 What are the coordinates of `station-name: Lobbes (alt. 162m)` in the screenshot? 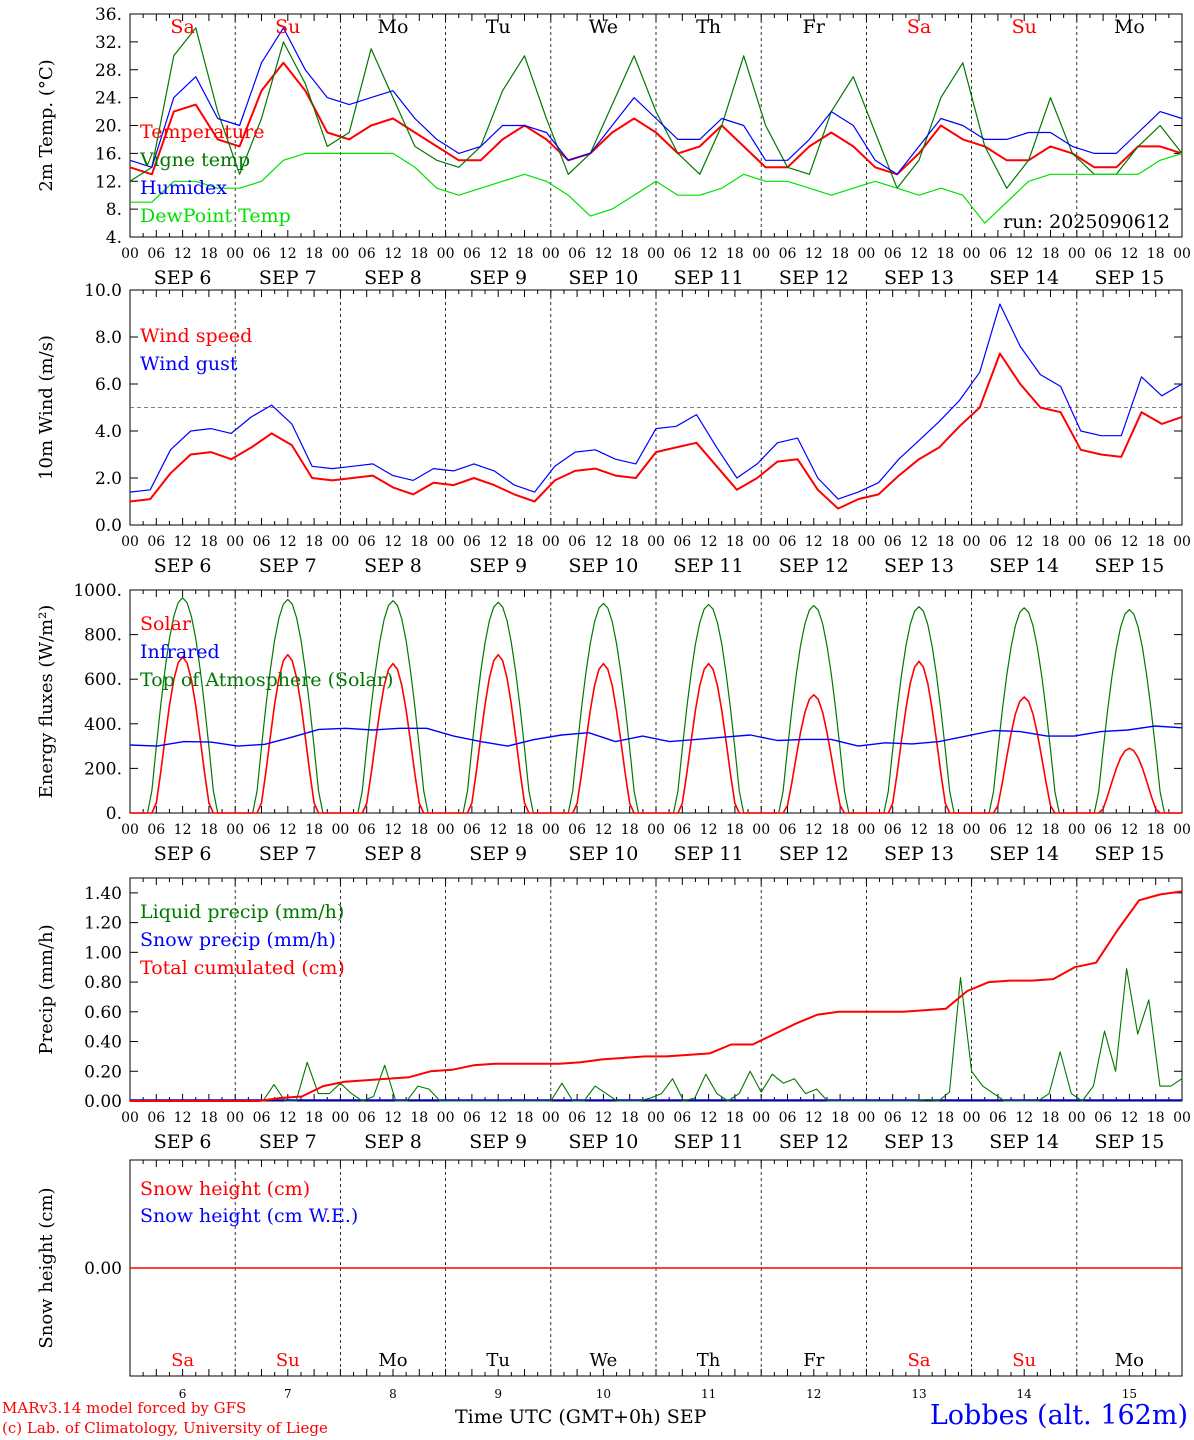 It's located at (1058, 1415).